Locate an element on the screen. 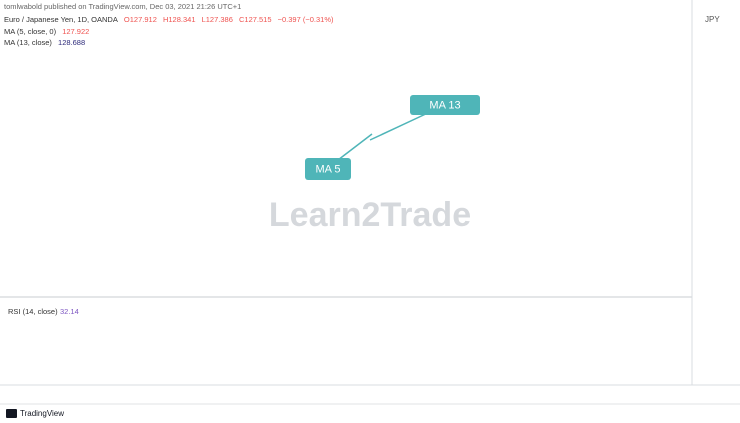 The width and height of the screenshot is (740, 423). symbol: Euro / Japanese Yen, 1D, OANDA is located at coordinates (61, 19).